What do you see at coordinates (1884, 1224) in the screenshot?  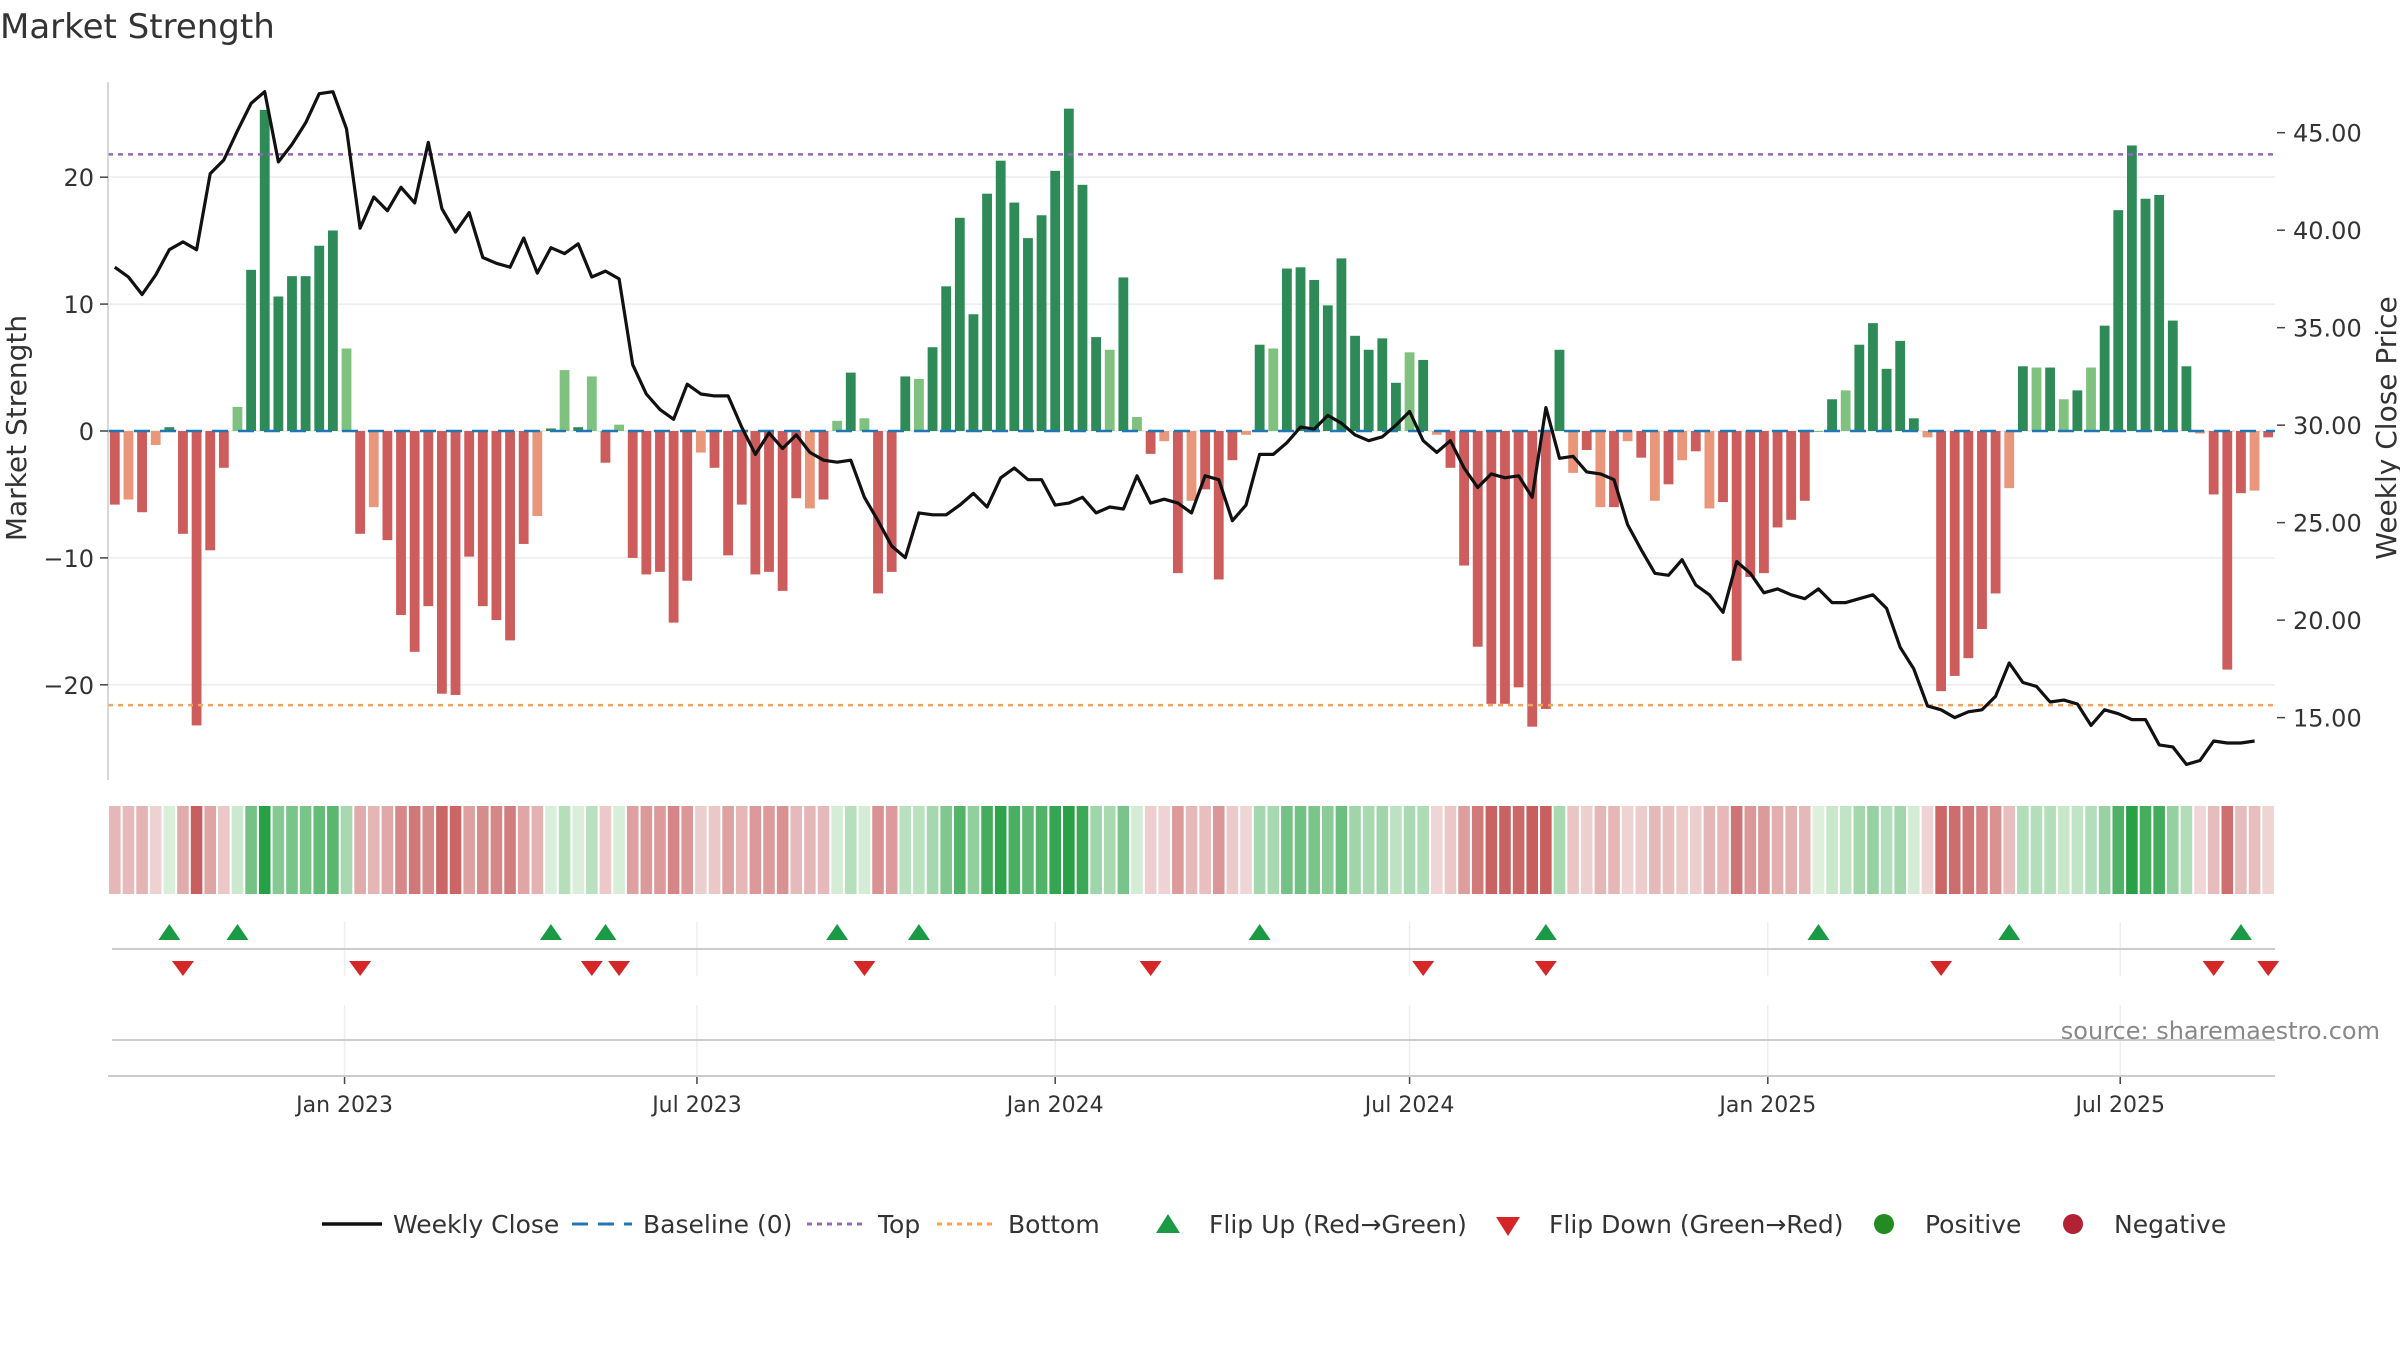 I see `circle-icon` at bounding box center [1884, 1224].